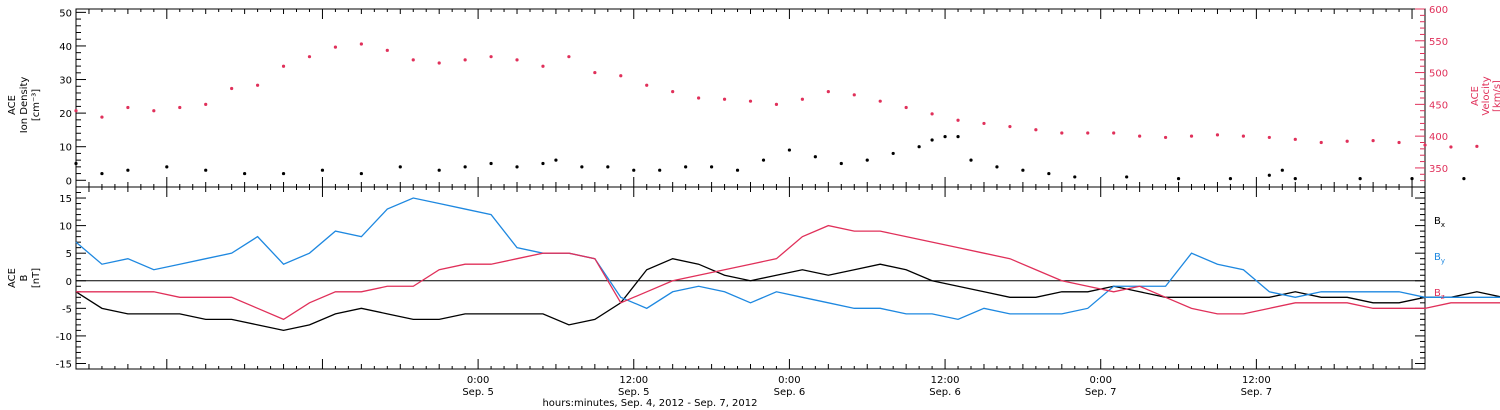  Describe the element at coordinates (69, 181) in the screenshot. I see `top-left-tick-label: 0` at that location.